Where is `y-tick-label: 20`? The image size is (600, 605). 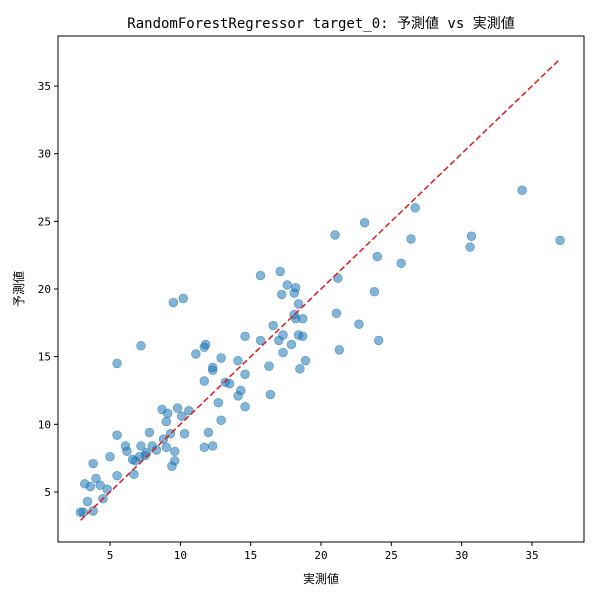 y-tick-label: 20 is located at coordinates (44, 289).